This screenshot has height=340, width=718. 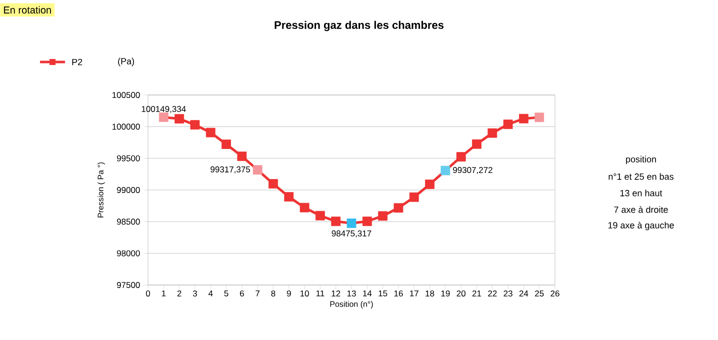 I want to click on text: n°1 et 25 en bas, so click(x=641, y=176).